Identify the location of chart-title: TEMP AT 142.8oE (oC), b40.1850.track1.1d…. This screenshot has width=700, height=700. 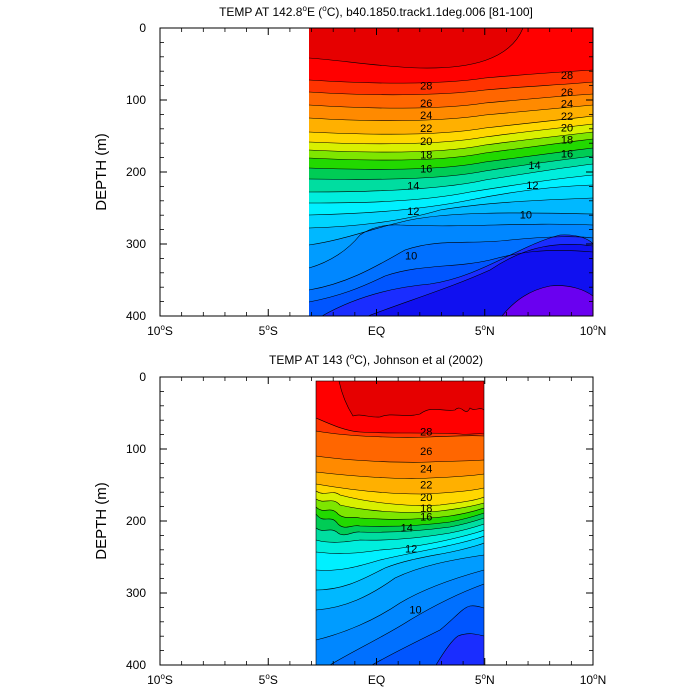
(376, 11).